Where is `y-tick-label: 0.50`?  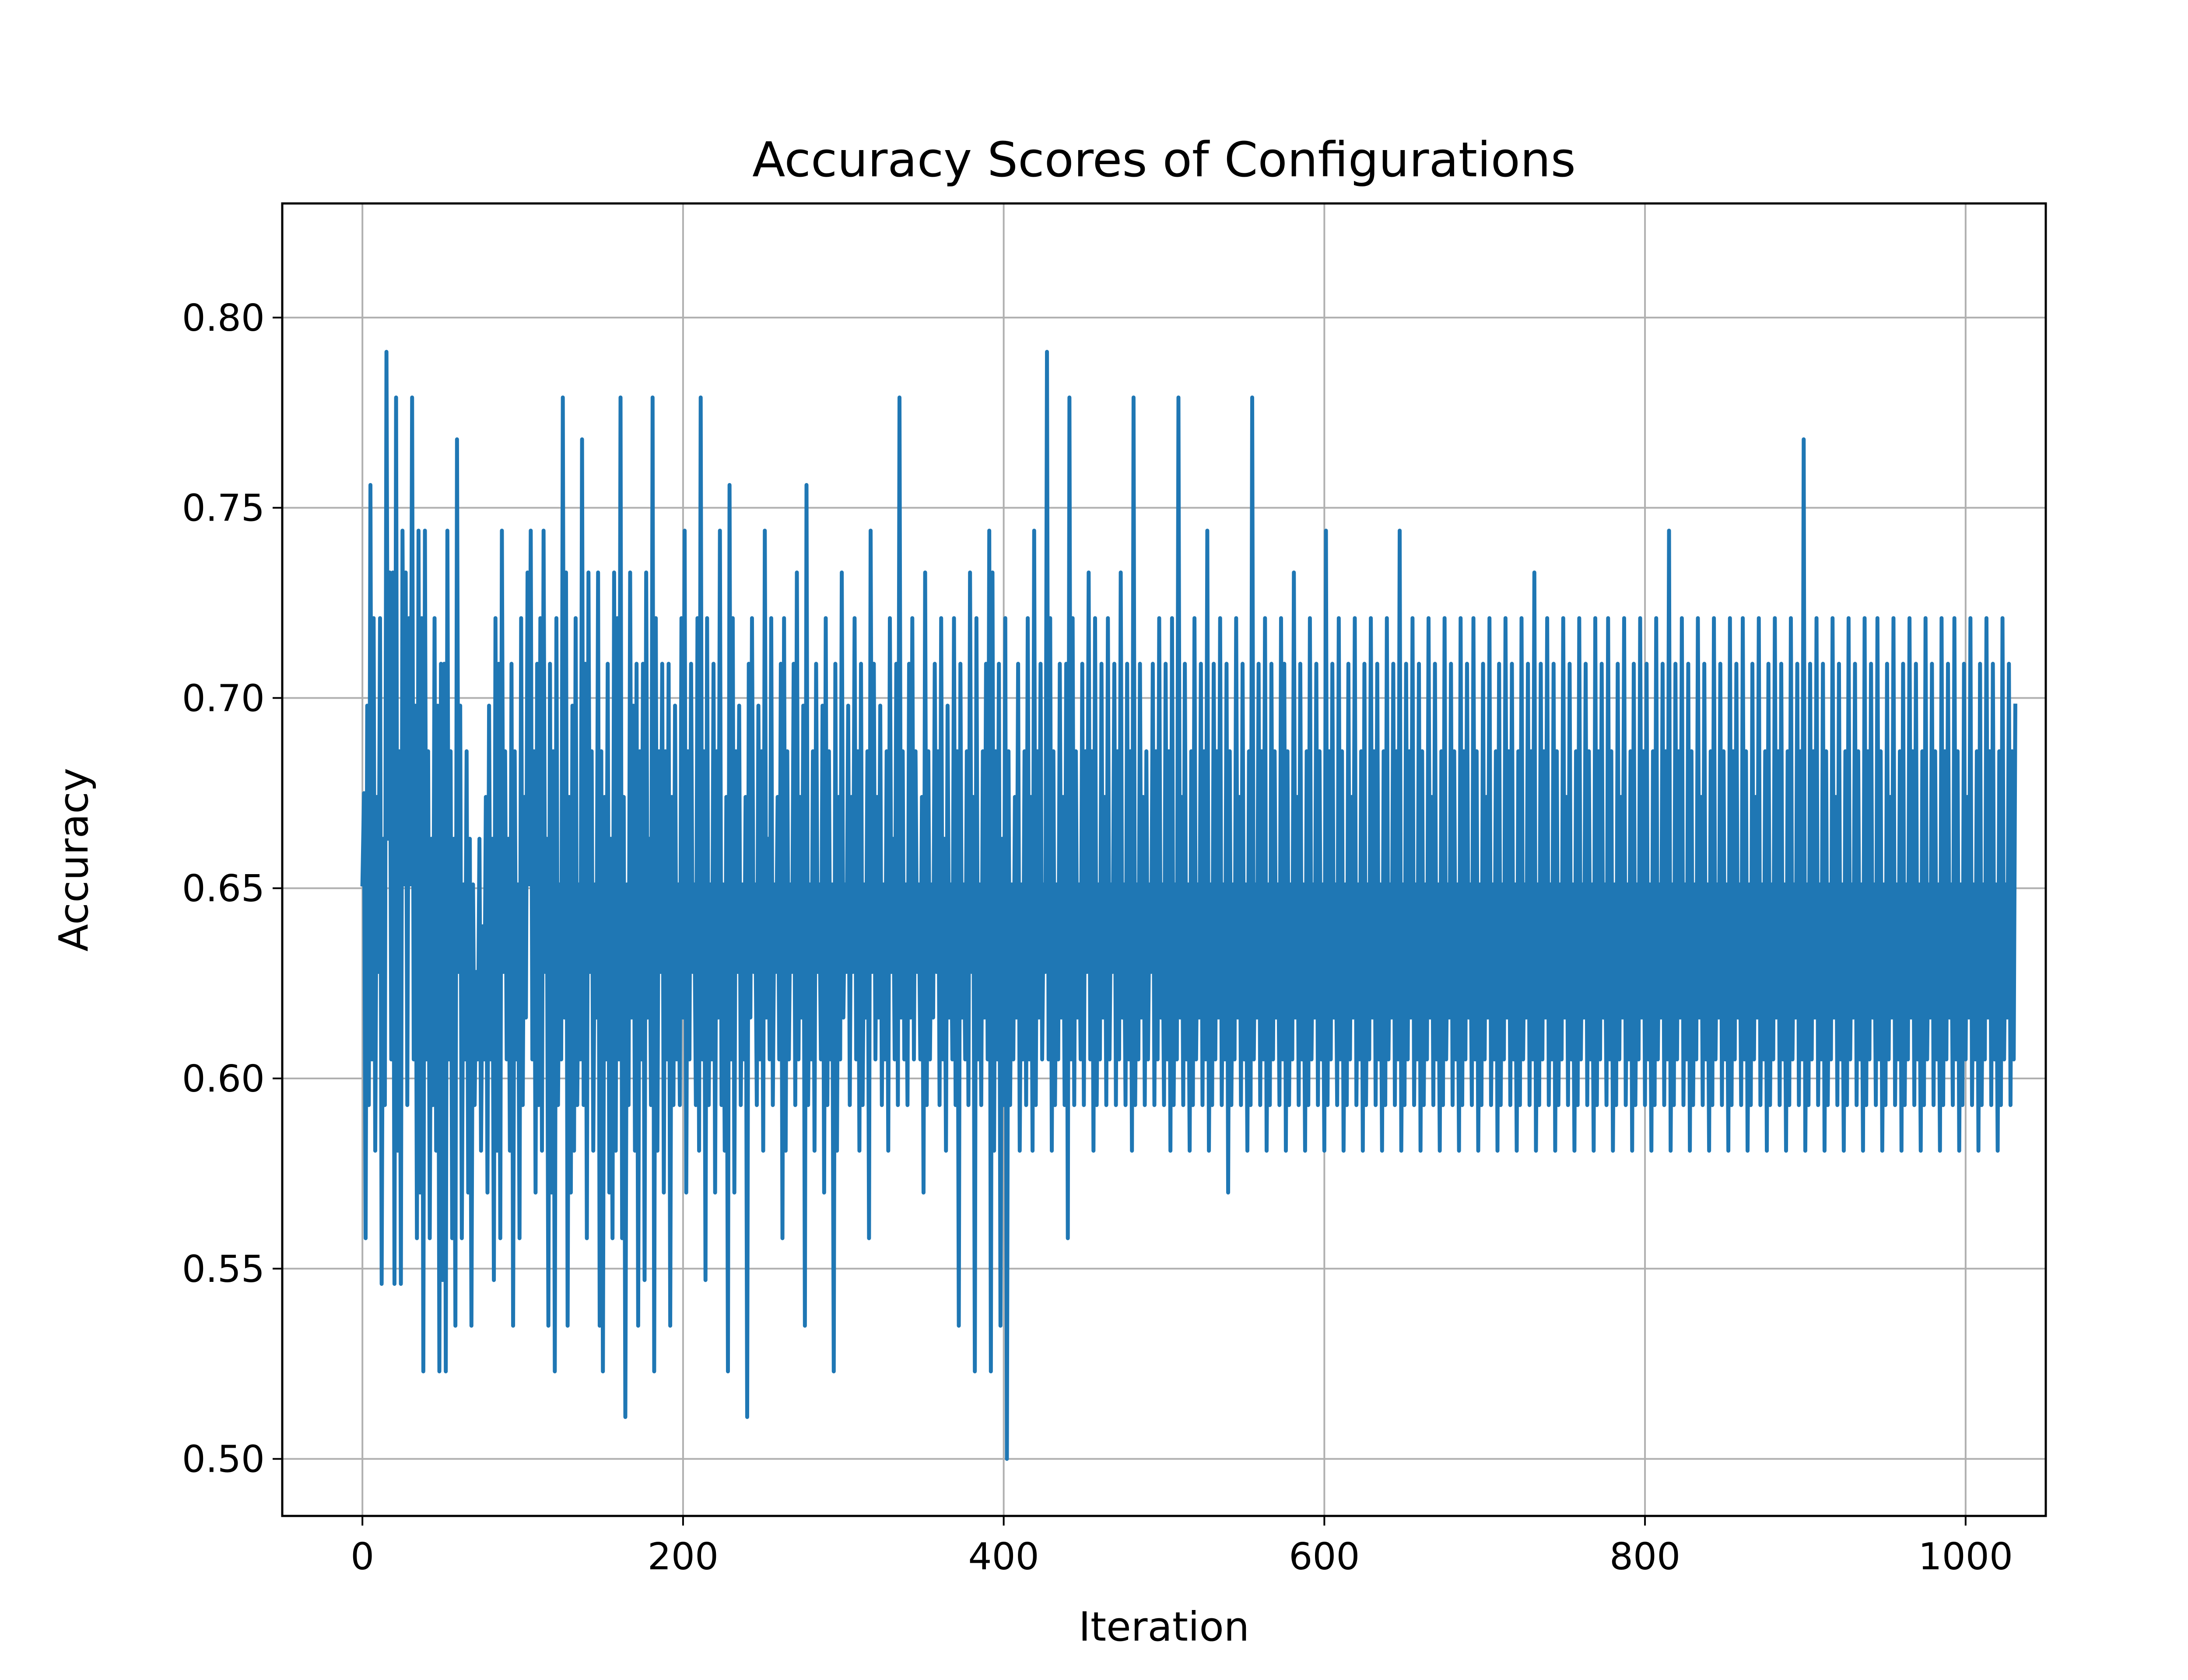 y-tick-label: 0.50 is located at coordinates (223, 1459).